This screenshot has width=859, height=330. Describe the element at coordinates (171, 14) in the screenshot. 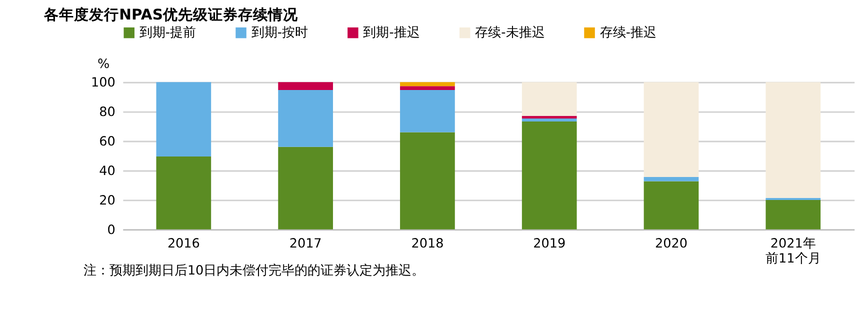

I see `chart-title: 各年度发行NPAS优先级证券存续情况` at that location.